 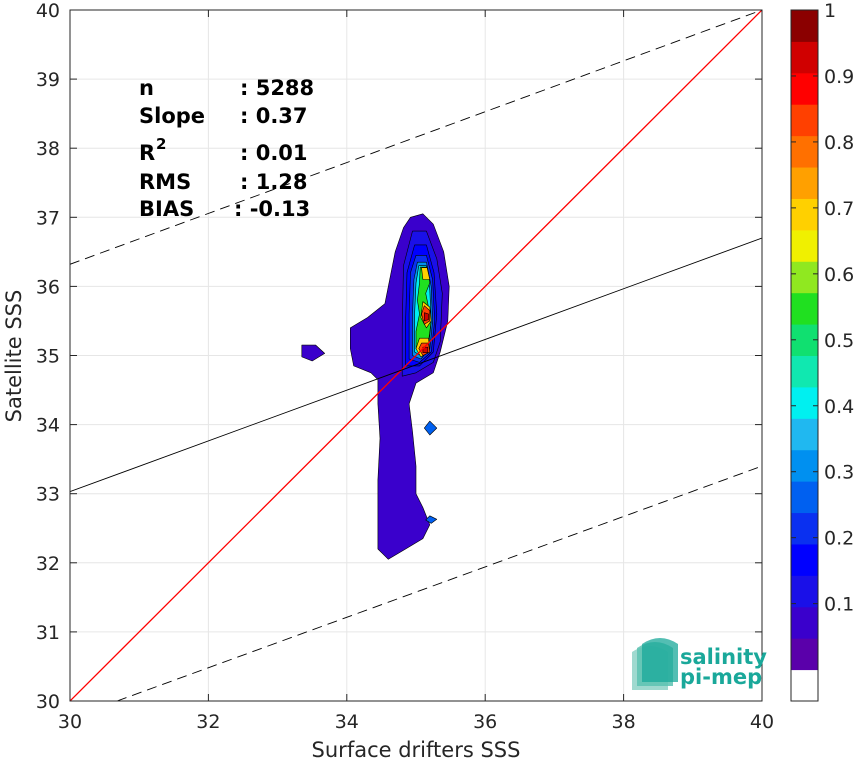 I want to click on colorbar-tick-label-8: 0.9, so click(x=839, y=77).